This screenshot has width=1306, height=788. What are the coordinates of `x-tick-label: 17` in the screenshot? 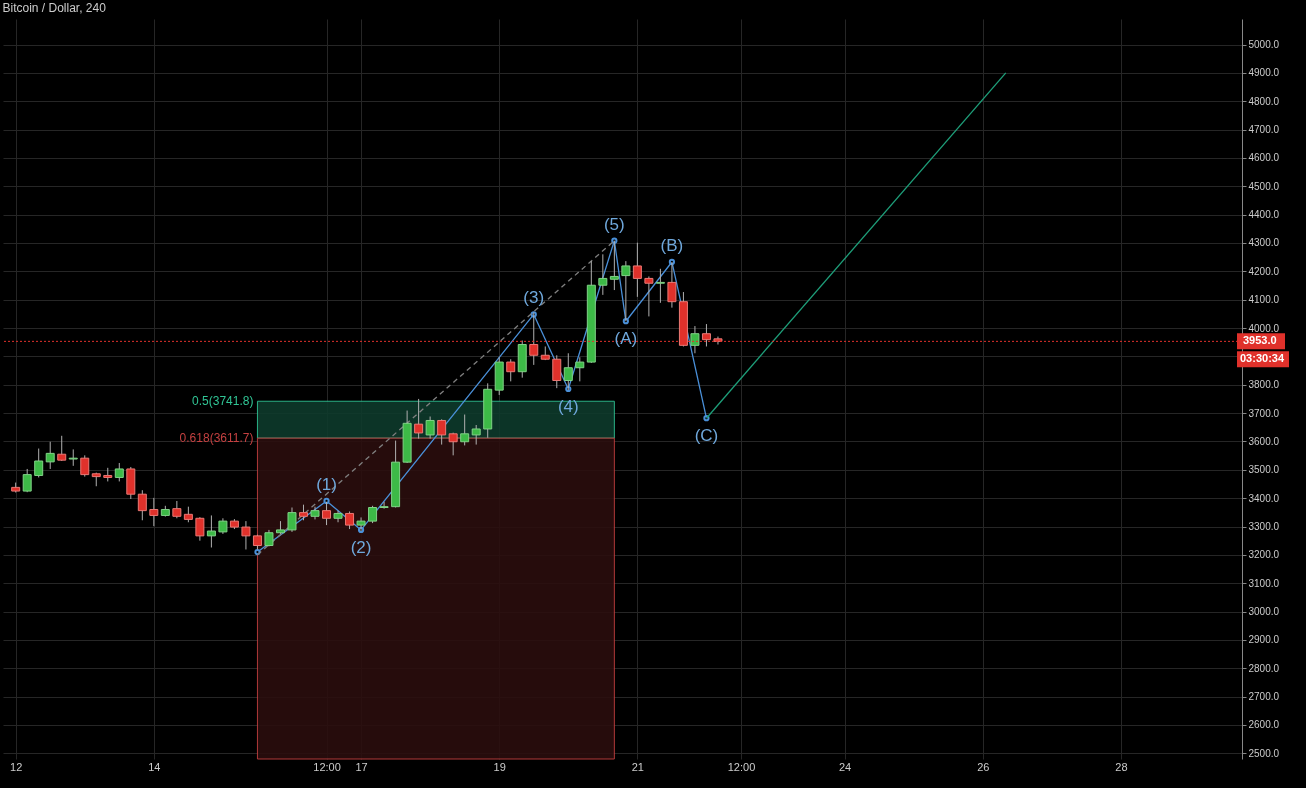 It's located at (361, 766).